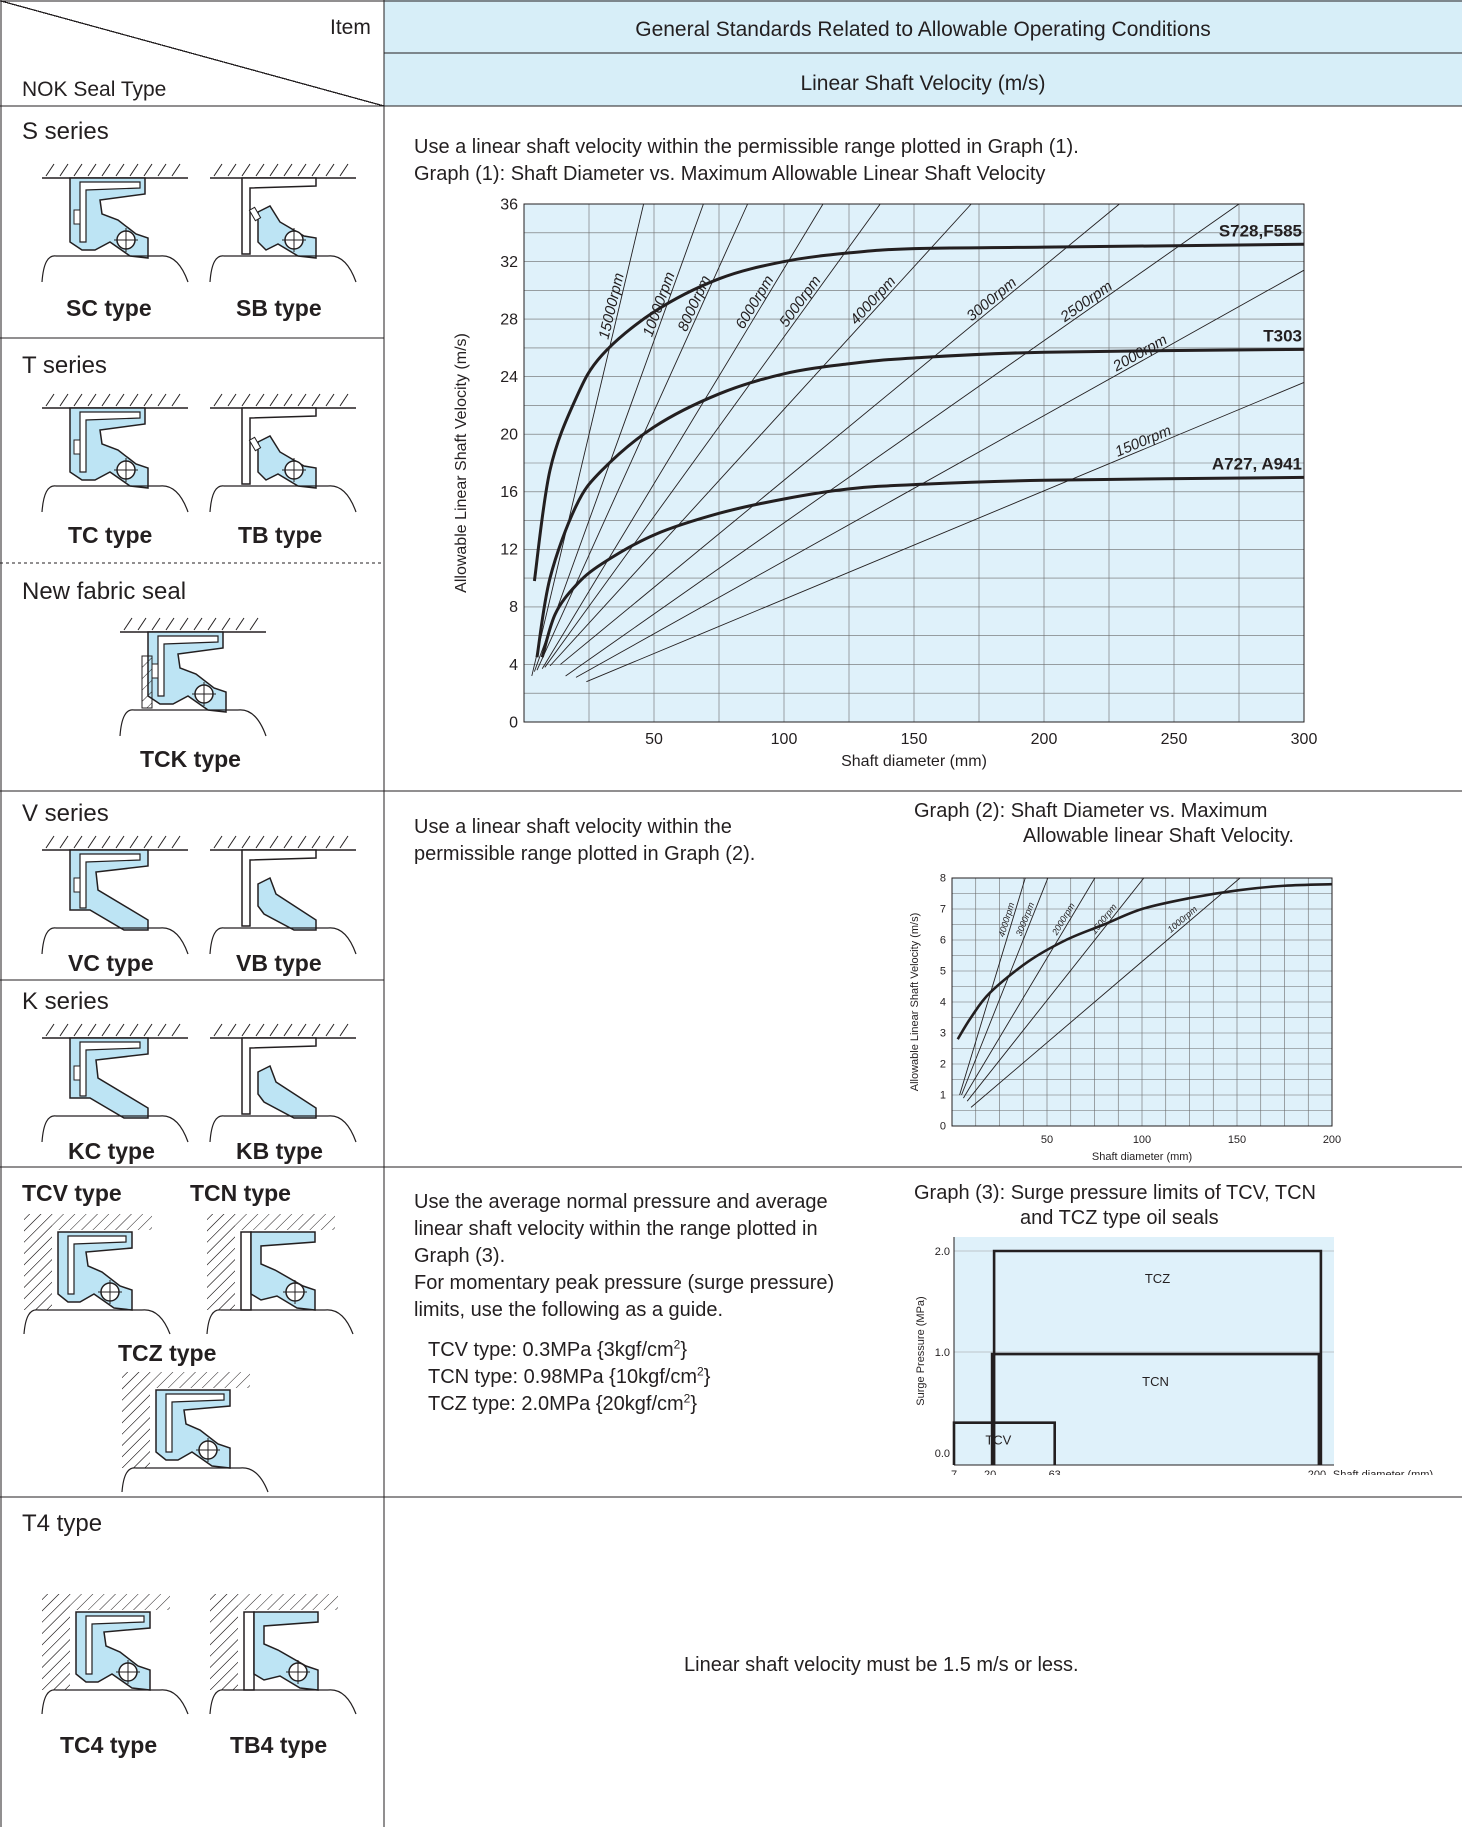 The width and height of the screenshot is (1462, 1827). What do you see at coordinates (111, 963) in the screenshot?
I see `vc-type-label: VC type` at bounding box center [111, 963].